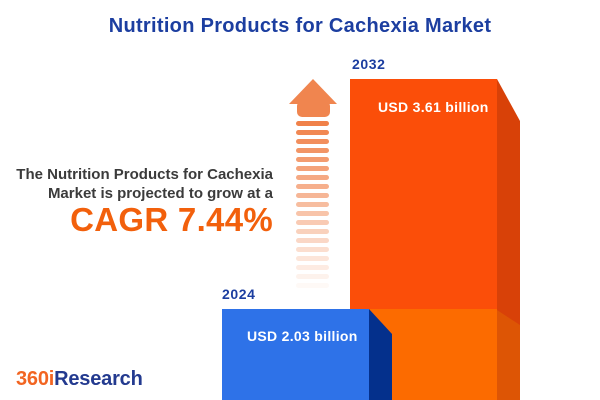 The height and width of the screenshot is (400, 600). Describe the element at coordinates (300, 26) in the screenshot. I see `page-title: Nutrition Products for Cachexia Market` at that location.